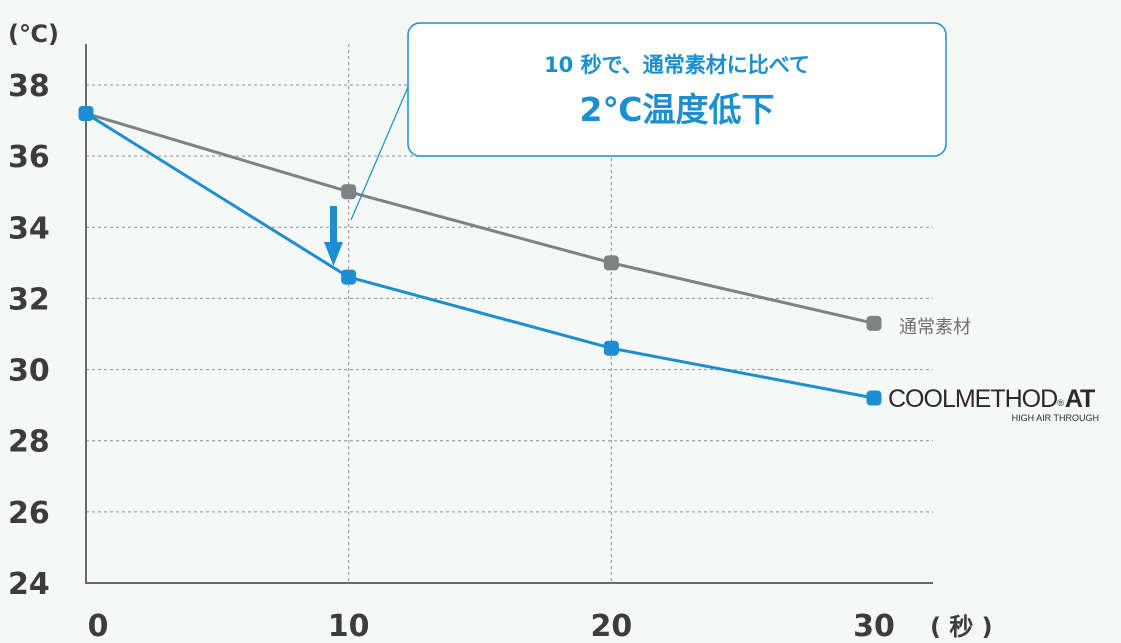 The image size is (1121, 643). What do you see at coordinates (33, 34) in the screenshot?
I see `y-axis-unit: (℃)` at bounding box center [33, 34].